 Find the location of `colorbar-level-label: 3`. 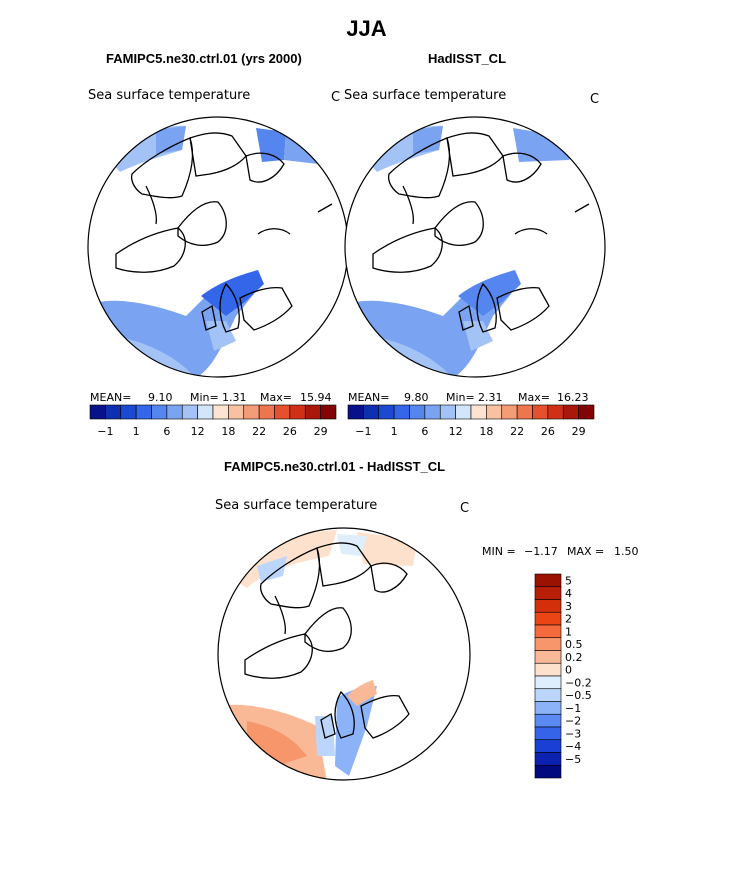

colorbar-level-label: 3 is located at coordinates (568, 606).